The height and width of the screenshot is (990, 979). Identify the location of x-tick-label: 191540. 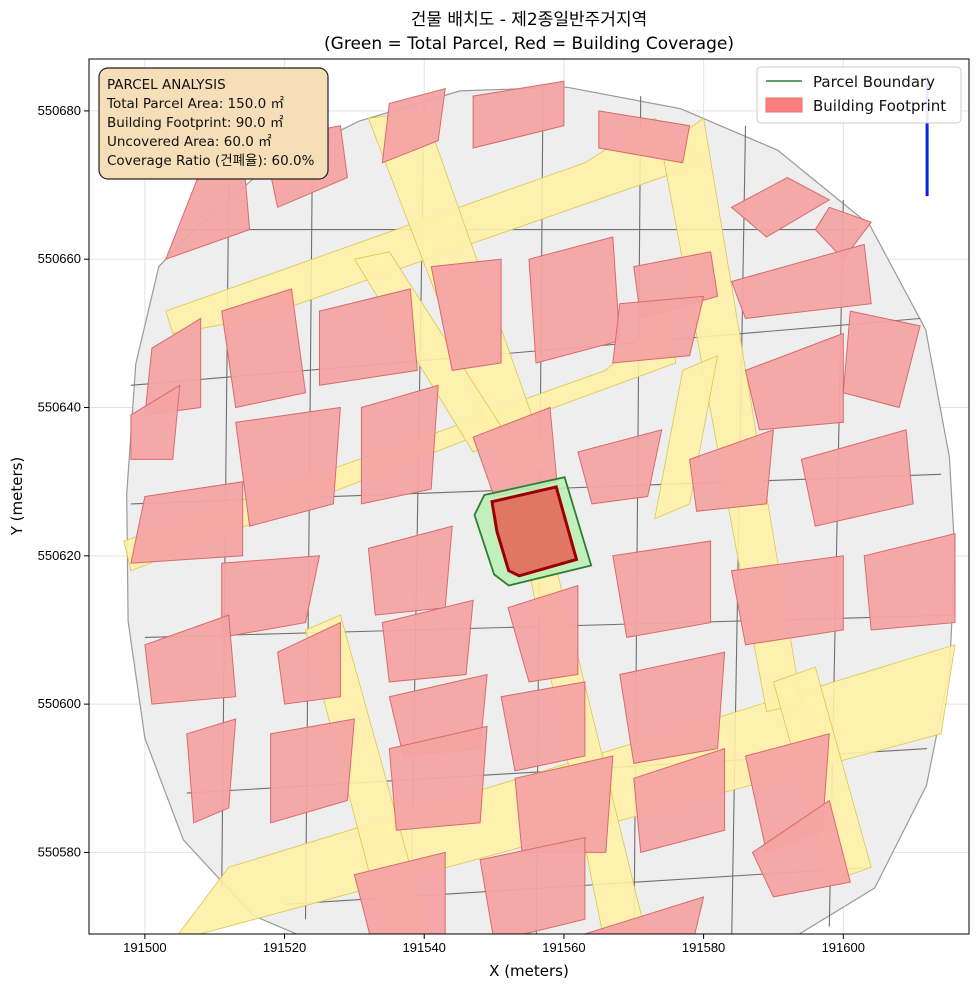
(424, 947).